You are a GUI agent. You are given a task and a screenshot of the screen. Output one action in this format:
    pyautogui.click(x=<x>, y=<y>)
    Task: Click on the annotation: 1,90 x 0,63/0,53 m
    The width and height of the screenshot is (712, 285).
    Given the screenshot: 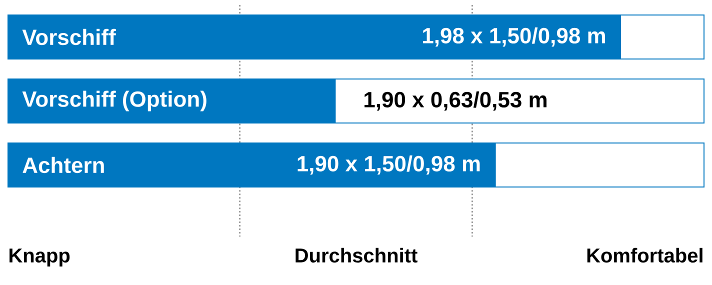 What is the action you would take?
    pyautogui.click(x=455, y=101)
    